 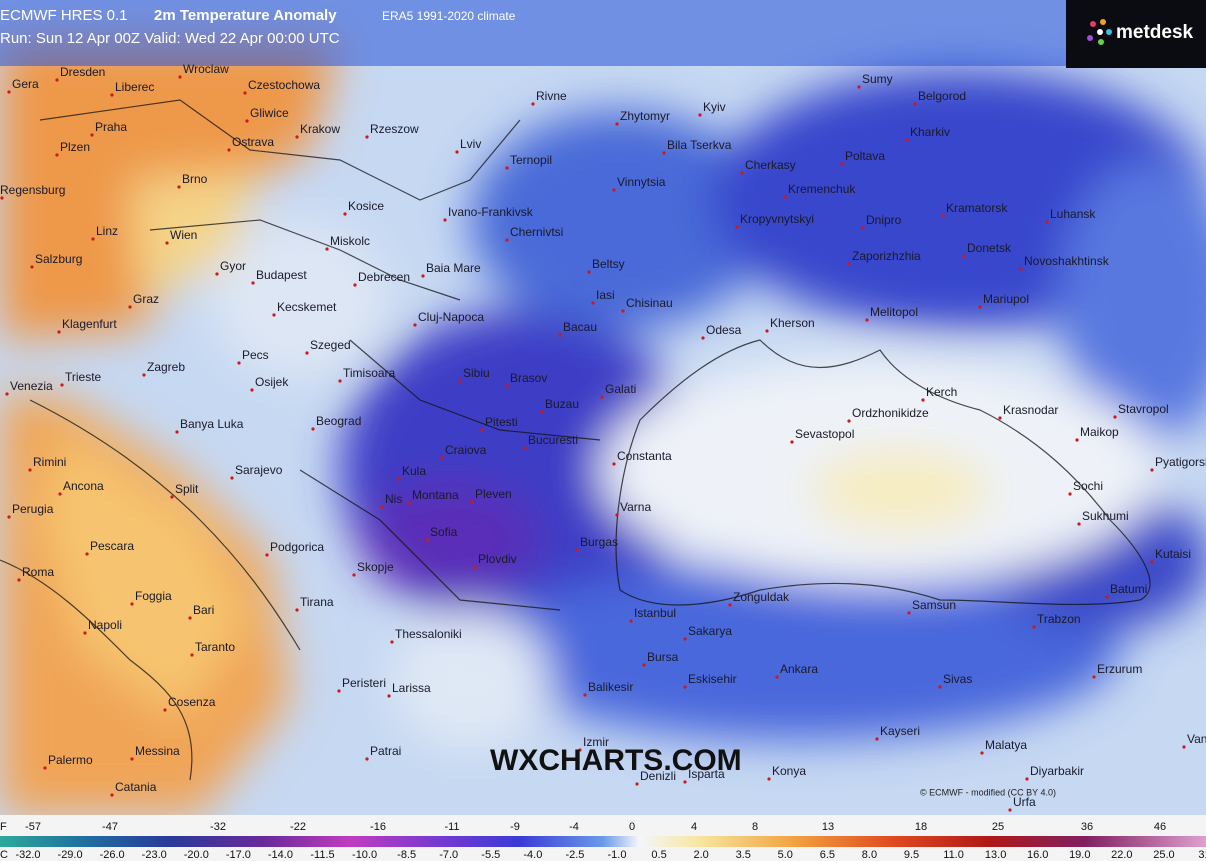 What do you see at coordinates (957, 679) in the screenshot?
I see `city-label: Sivas` at bounding box center [957, 679].